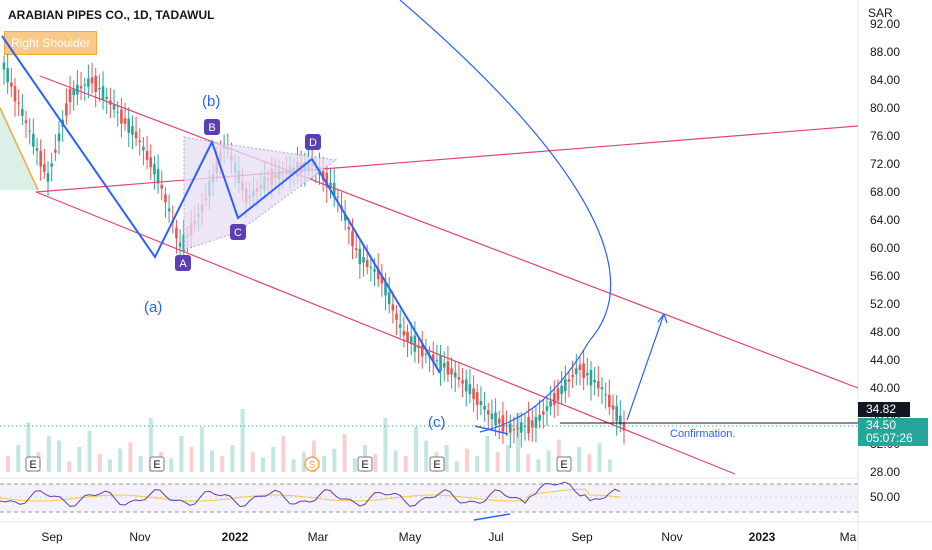  What do you see at coordinates (885, 332) in the screenshot?
I see `price-tick: 48.00` at bounding box center [885, 332].